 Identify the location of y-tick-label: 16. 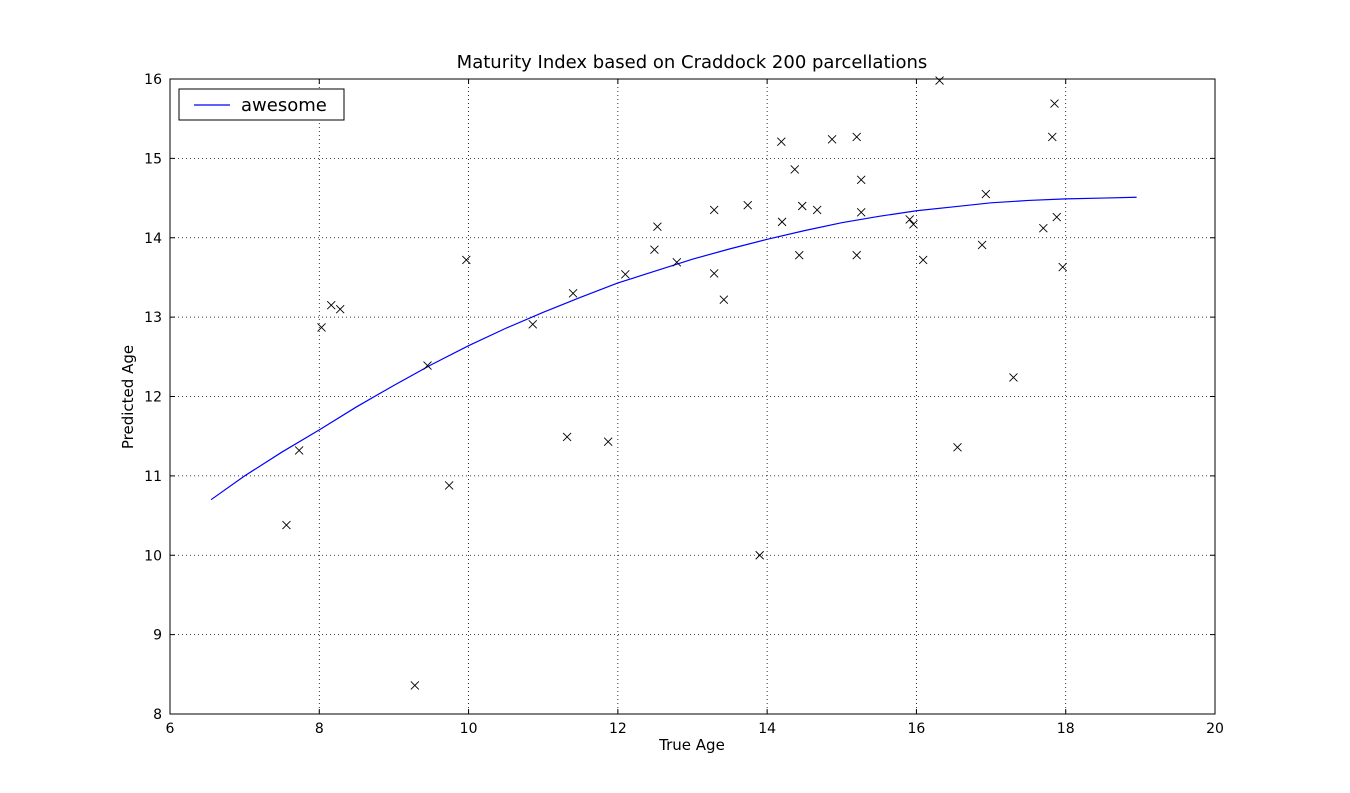
(153, 80).